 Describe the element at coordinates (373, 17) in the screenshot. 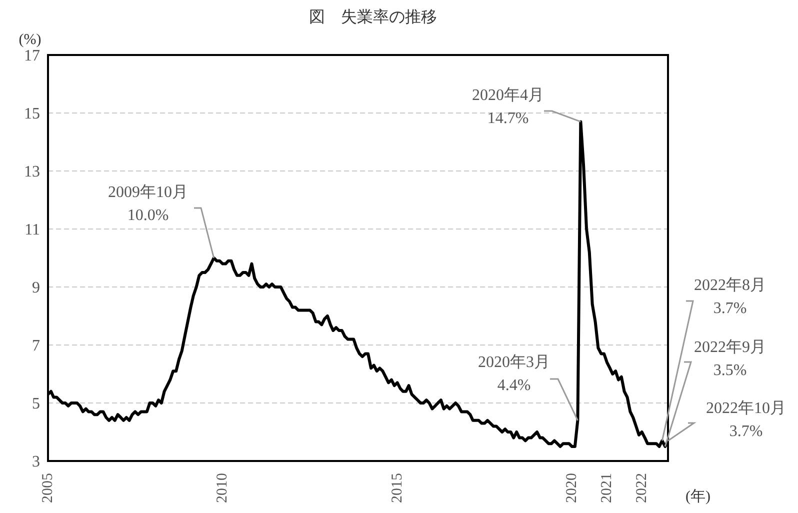

I see `chart-title: 図 失業率の推移` at that location.